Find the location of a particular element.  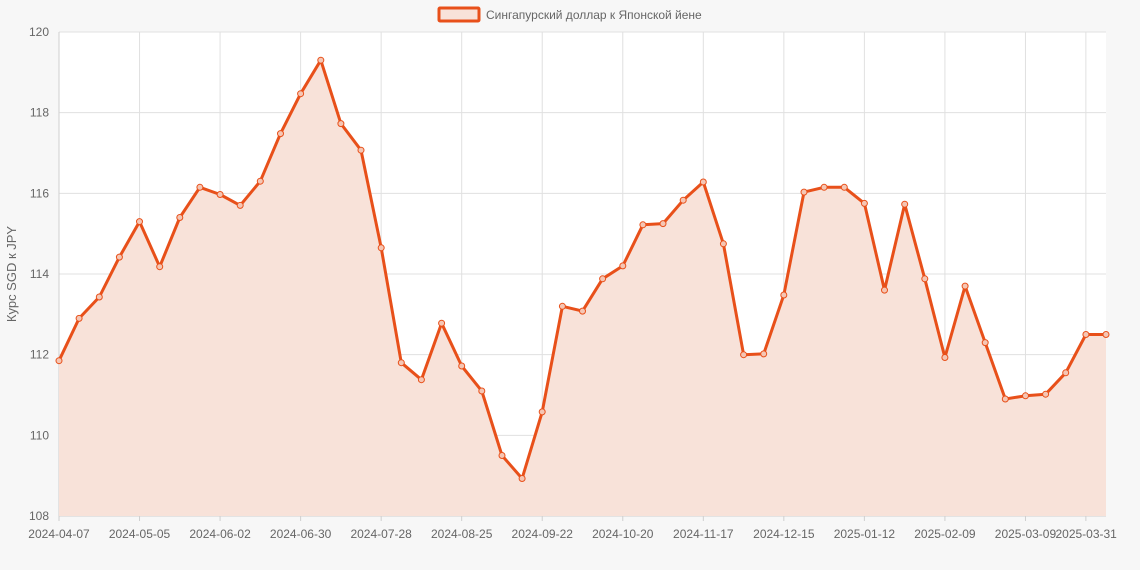

x-tick-label: 2024-04-07 is located at coordinates (59, 534).